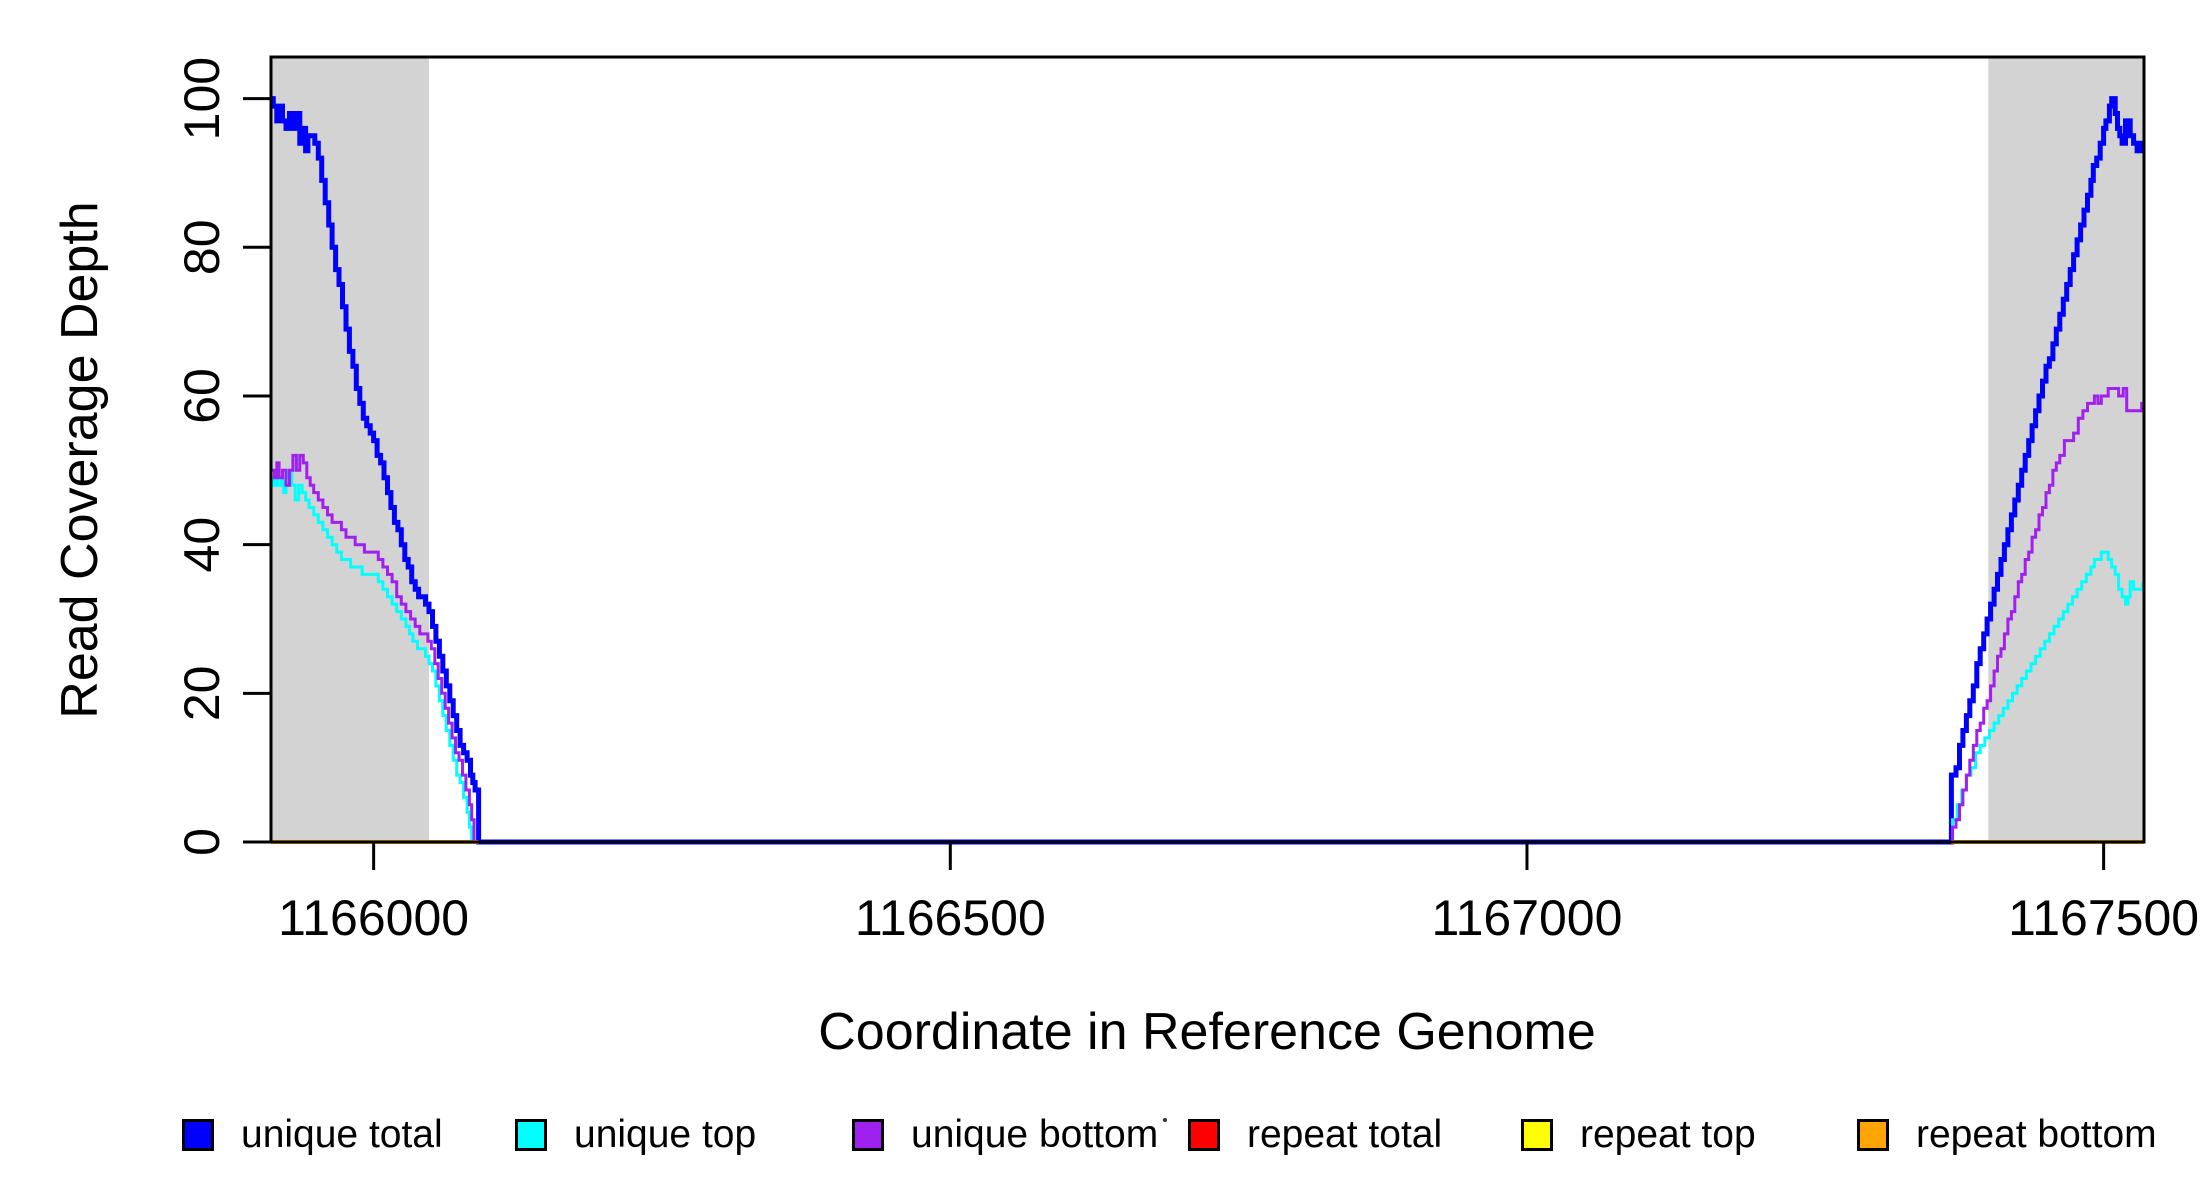 This screenshot has width=2200, height=1200. What do you see at coordinates (202, 545) in the screenshot?
I see `y-tick-label: 40` at bounding box center [202, 545].